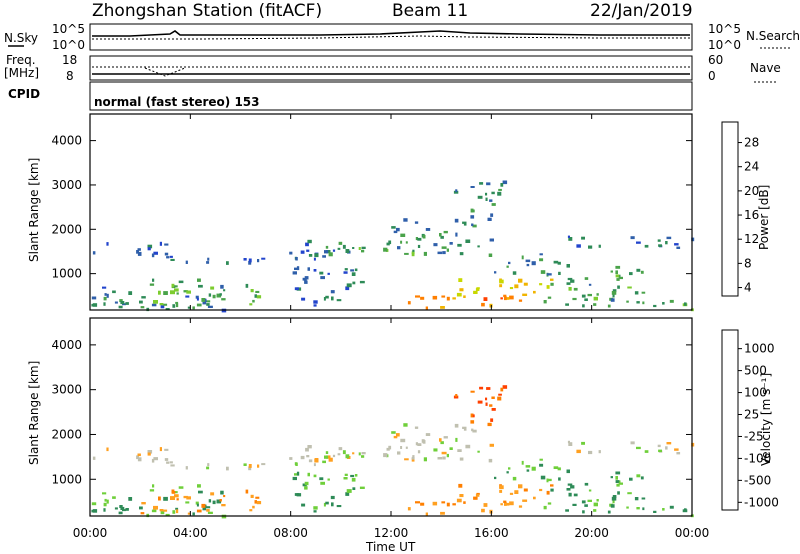 The image size is (800, 554). Describe the element at coordinates (66, 345) in the screenshot. I see `y-tick-label: 4000` at that location.